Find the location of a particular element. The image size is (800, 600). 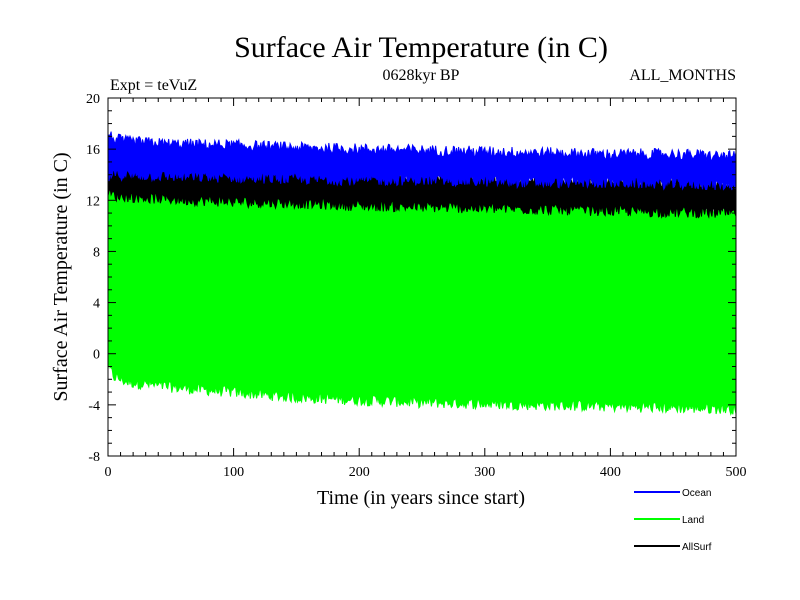

y-tick-label: 12 is located at coordinates (93, 201).